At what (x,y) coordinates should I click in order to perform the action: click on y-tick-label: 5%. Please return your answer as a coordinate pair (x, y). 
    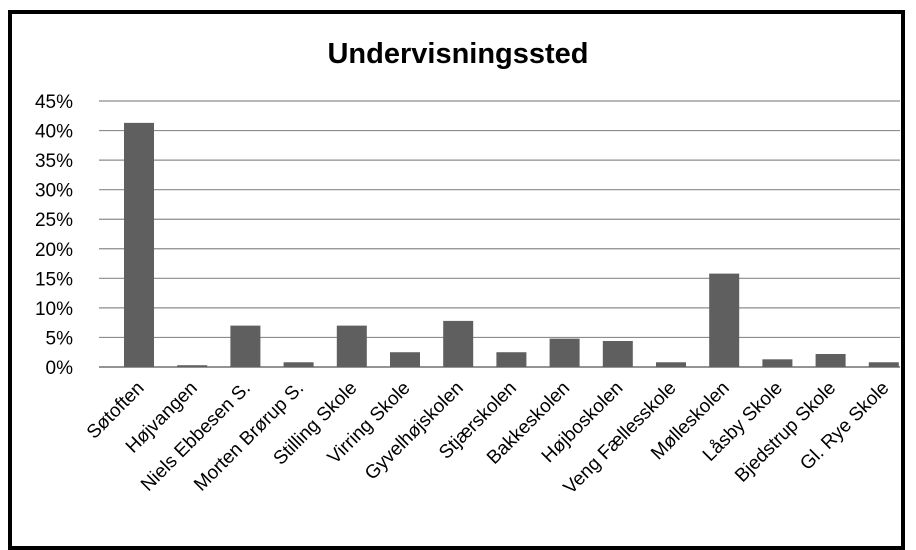
    Looking at the image, I should click on (60, 338).